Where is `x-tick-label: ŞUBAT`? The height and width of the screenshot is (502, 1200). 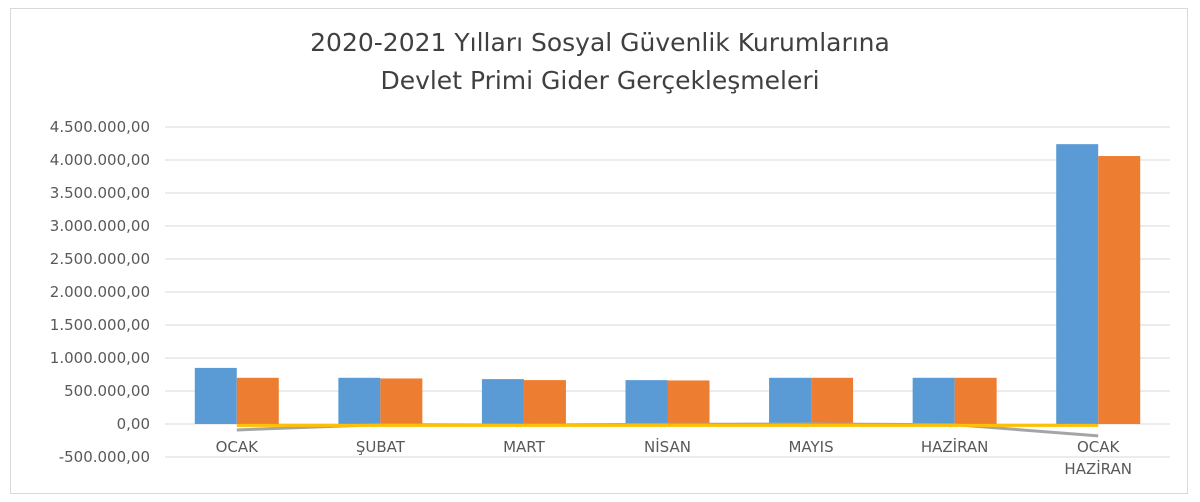 x-tick-label: ŞUBAT is located at coordinates (380, 447).